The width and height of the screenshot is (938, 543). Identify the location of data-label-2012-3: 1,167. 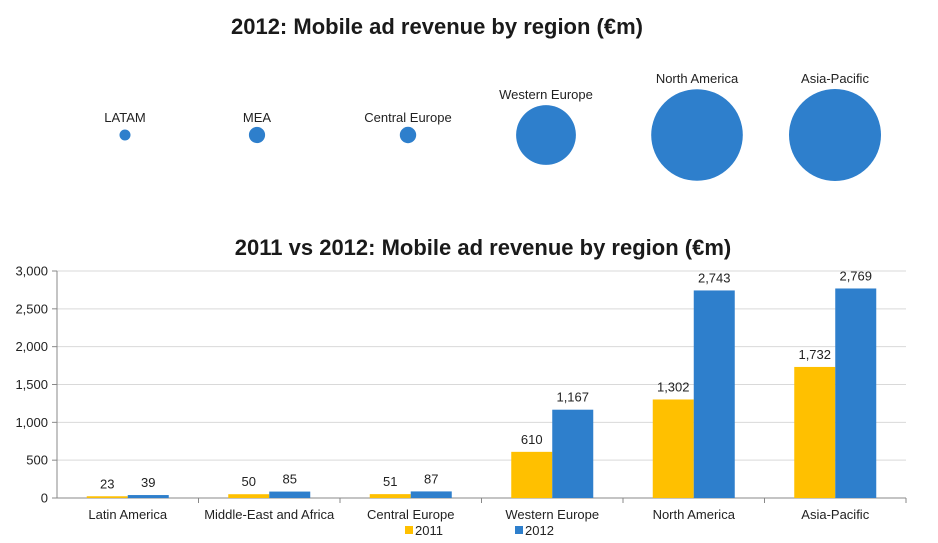
(572, 397).